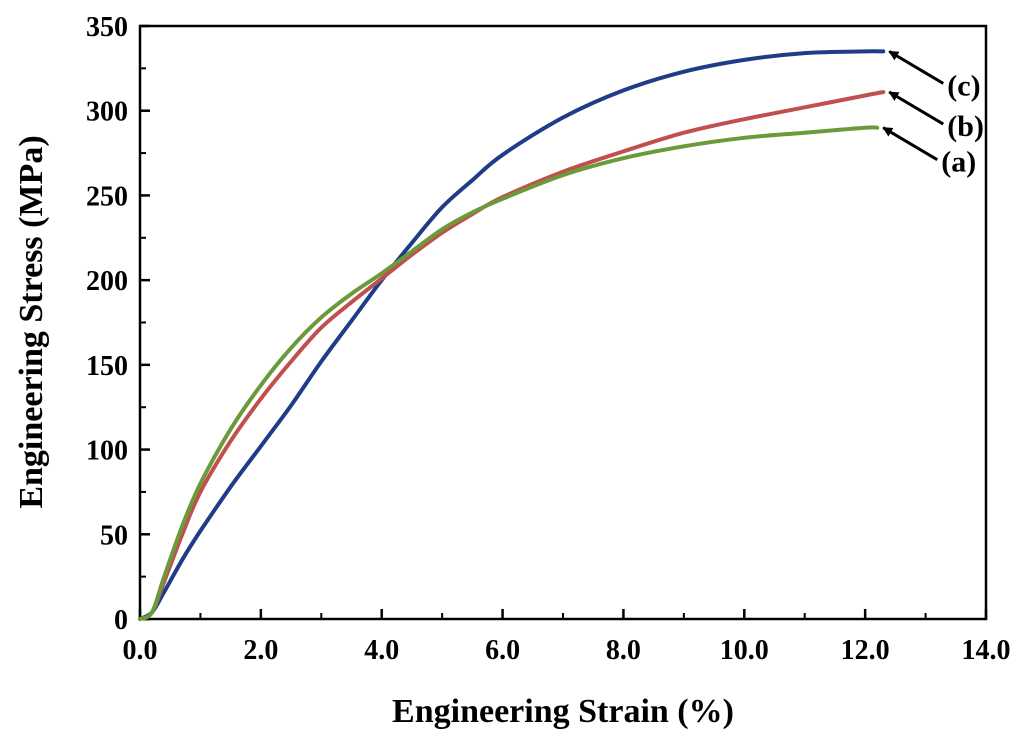 Image resolution: width=1024 pixels, height=743 pixels. I want to click on annotation-layer: (c) (b)(a), so click(933, 114).